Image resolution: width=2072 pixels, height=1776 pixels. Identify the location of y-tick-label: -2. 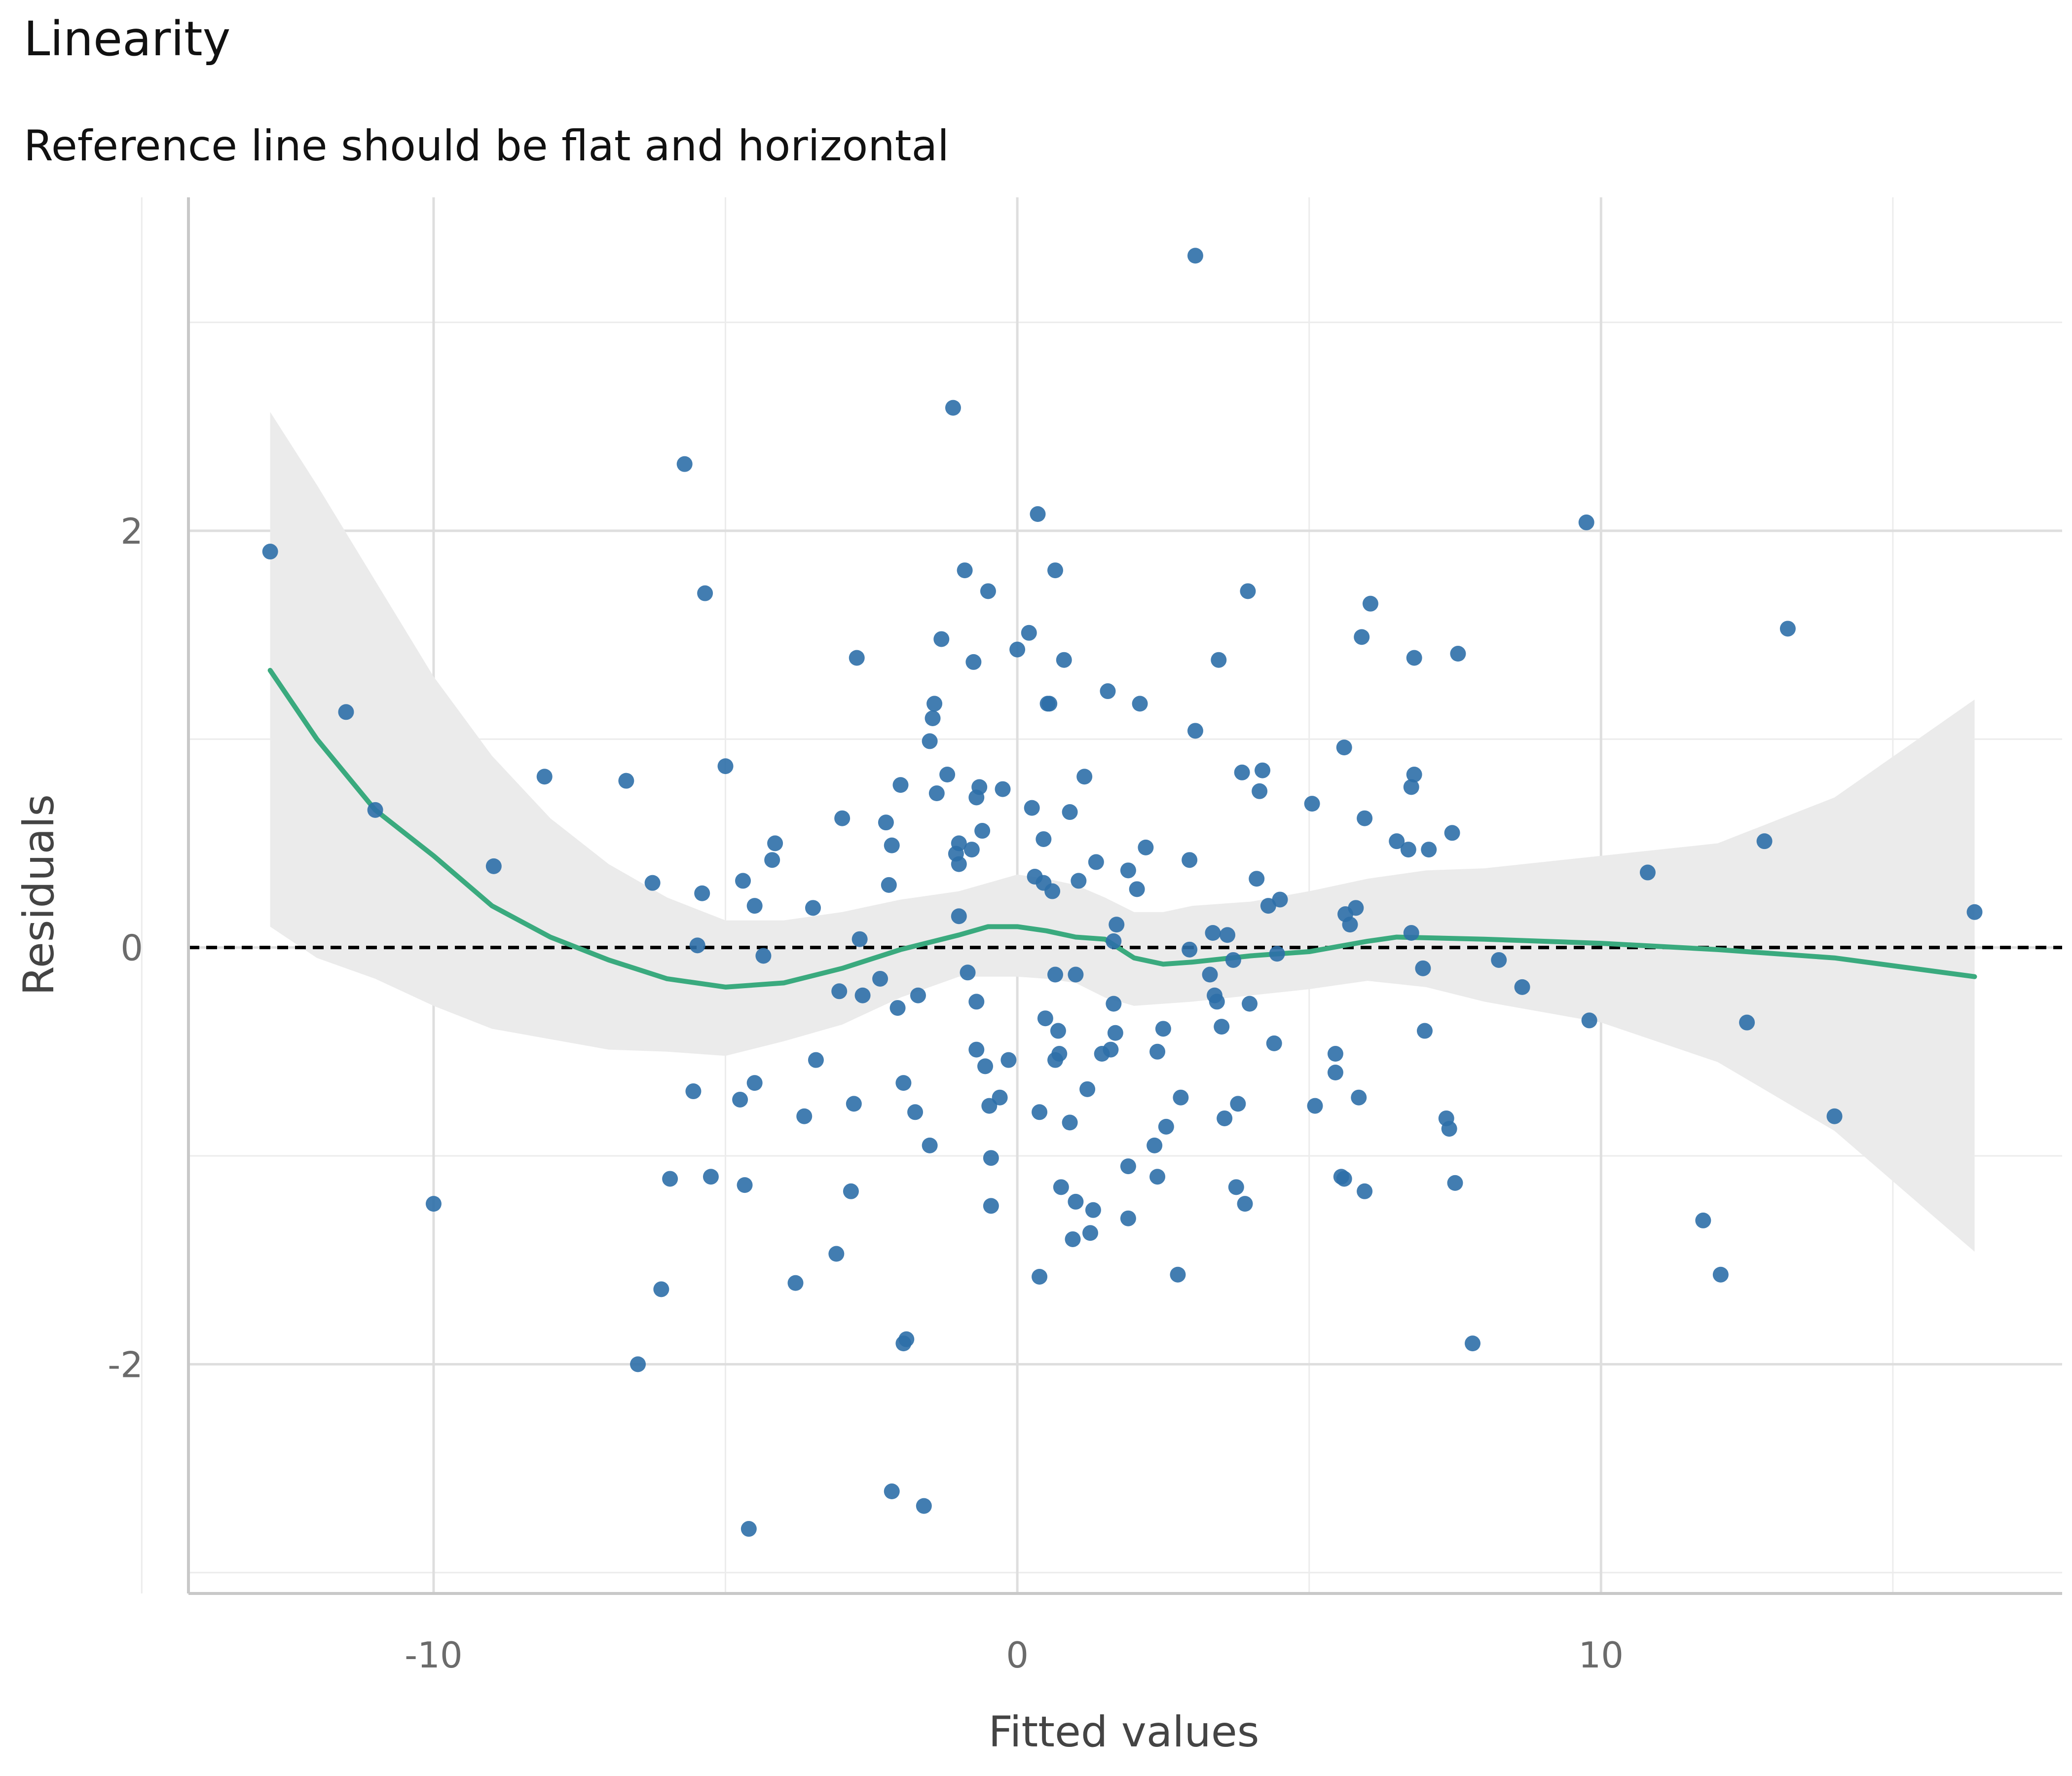
(126, 1365).